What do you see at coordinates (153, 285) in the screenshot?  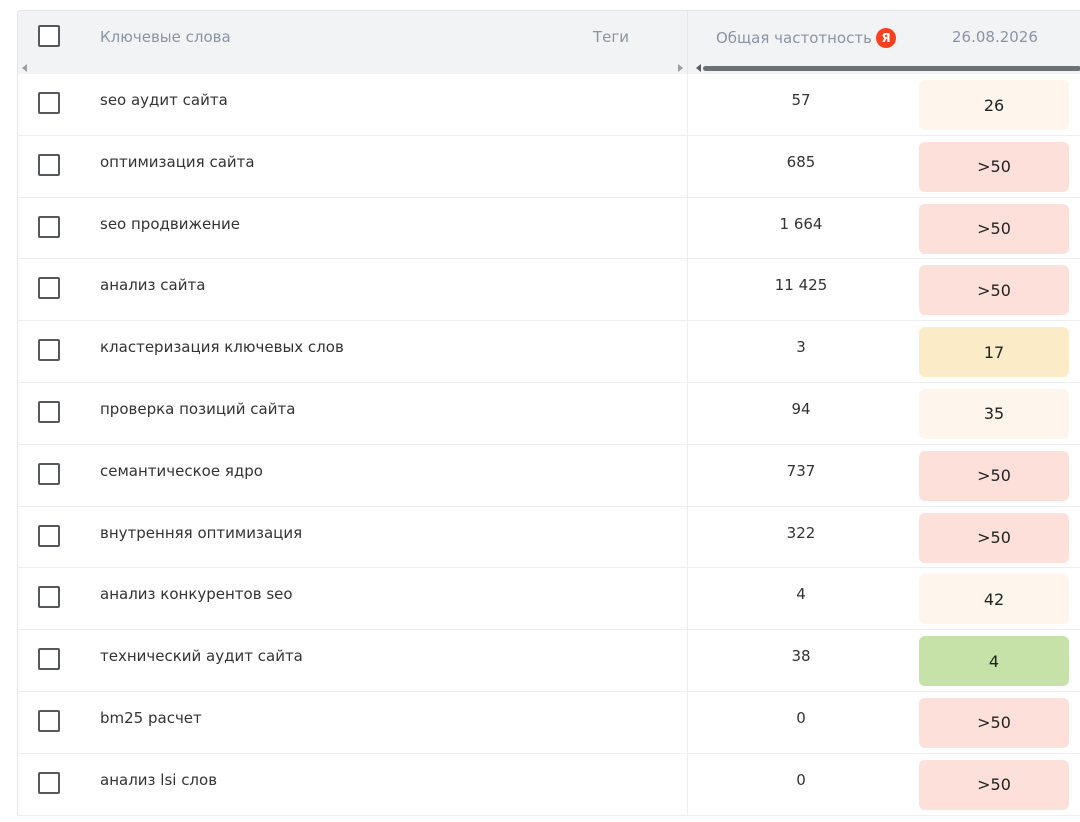 I see `keyword-text: анализ сайта` at bounding box center [153, 285].